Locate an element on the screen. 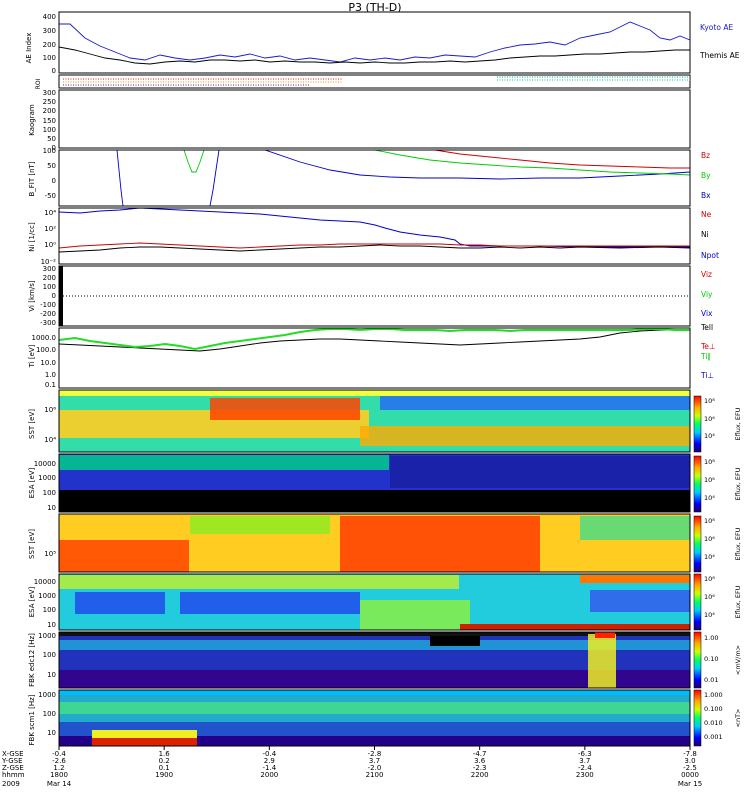 This screenshot has width=750, height=800. sst2-green-right is located at coordinates (635, 528).